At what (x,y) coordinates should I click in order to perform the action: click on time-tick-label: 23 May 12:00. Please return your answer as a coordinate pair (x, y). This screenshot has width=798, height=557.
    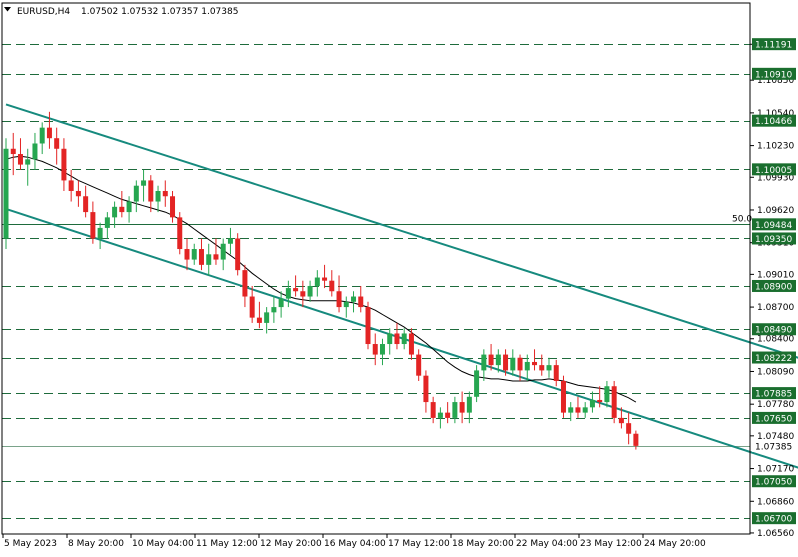
    Looking at the image, I should click on (611, 544).